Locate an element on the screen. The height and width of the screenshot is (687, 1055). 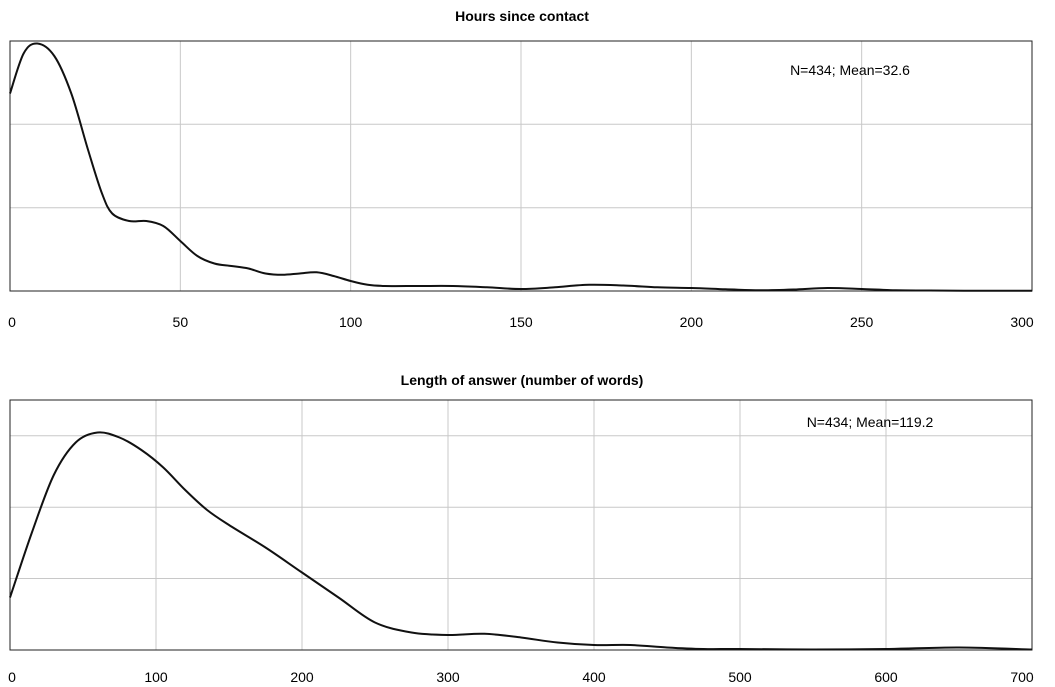
x-tick-label: 400 is located at coordinates (594, 677).